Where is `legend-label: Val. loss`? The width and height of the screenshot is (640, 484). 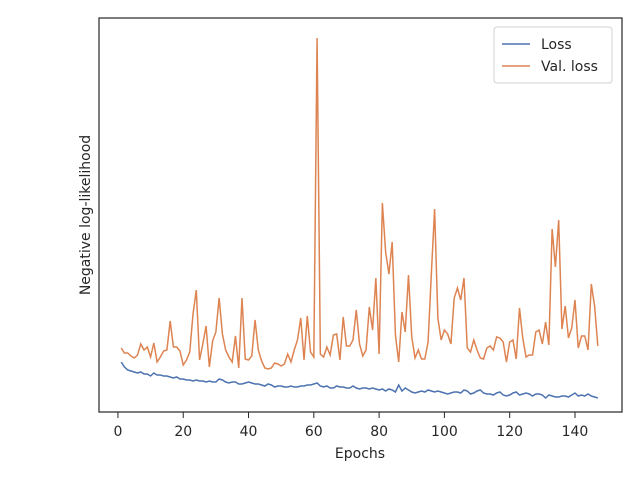 legend-label: Val. loss is located at coordinates (569, 67).